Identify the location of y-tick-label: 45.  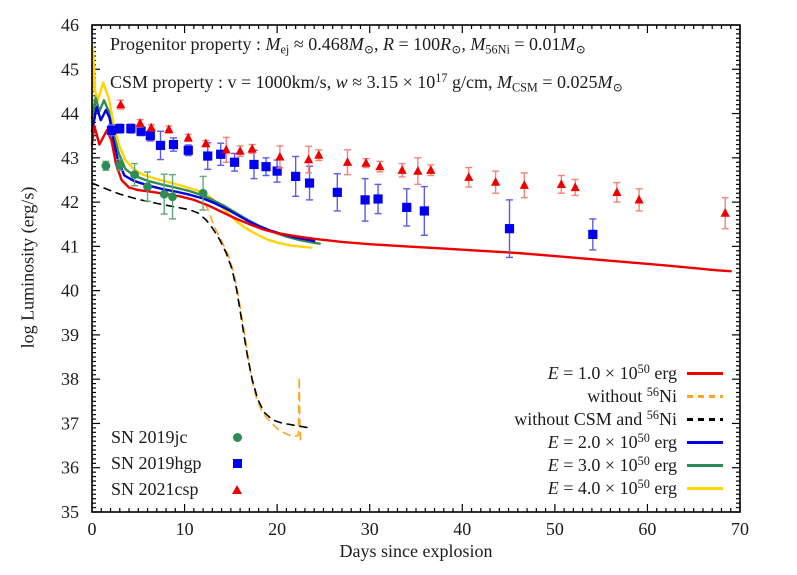
(70, 69).